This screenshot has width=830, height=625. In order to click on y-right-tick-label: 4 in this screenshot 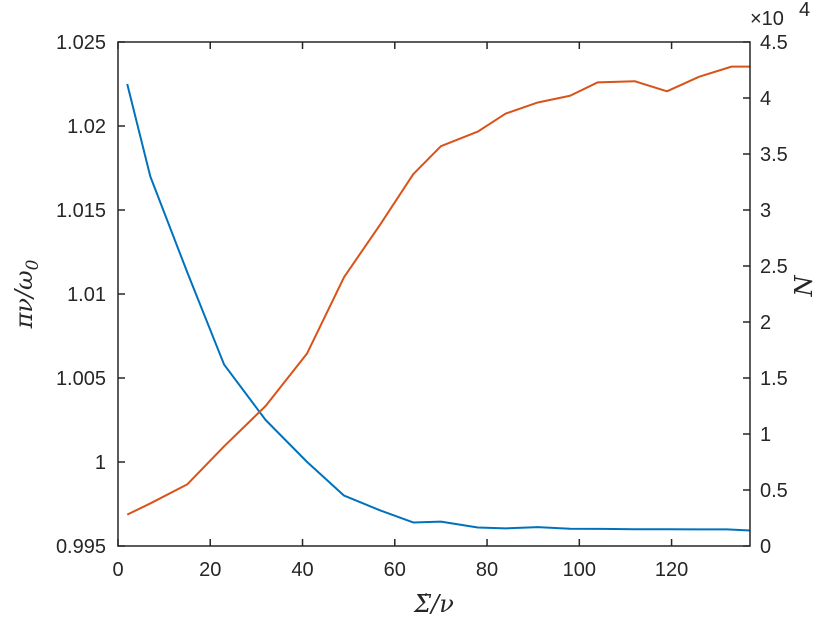, I will do `click(765, 99)`.